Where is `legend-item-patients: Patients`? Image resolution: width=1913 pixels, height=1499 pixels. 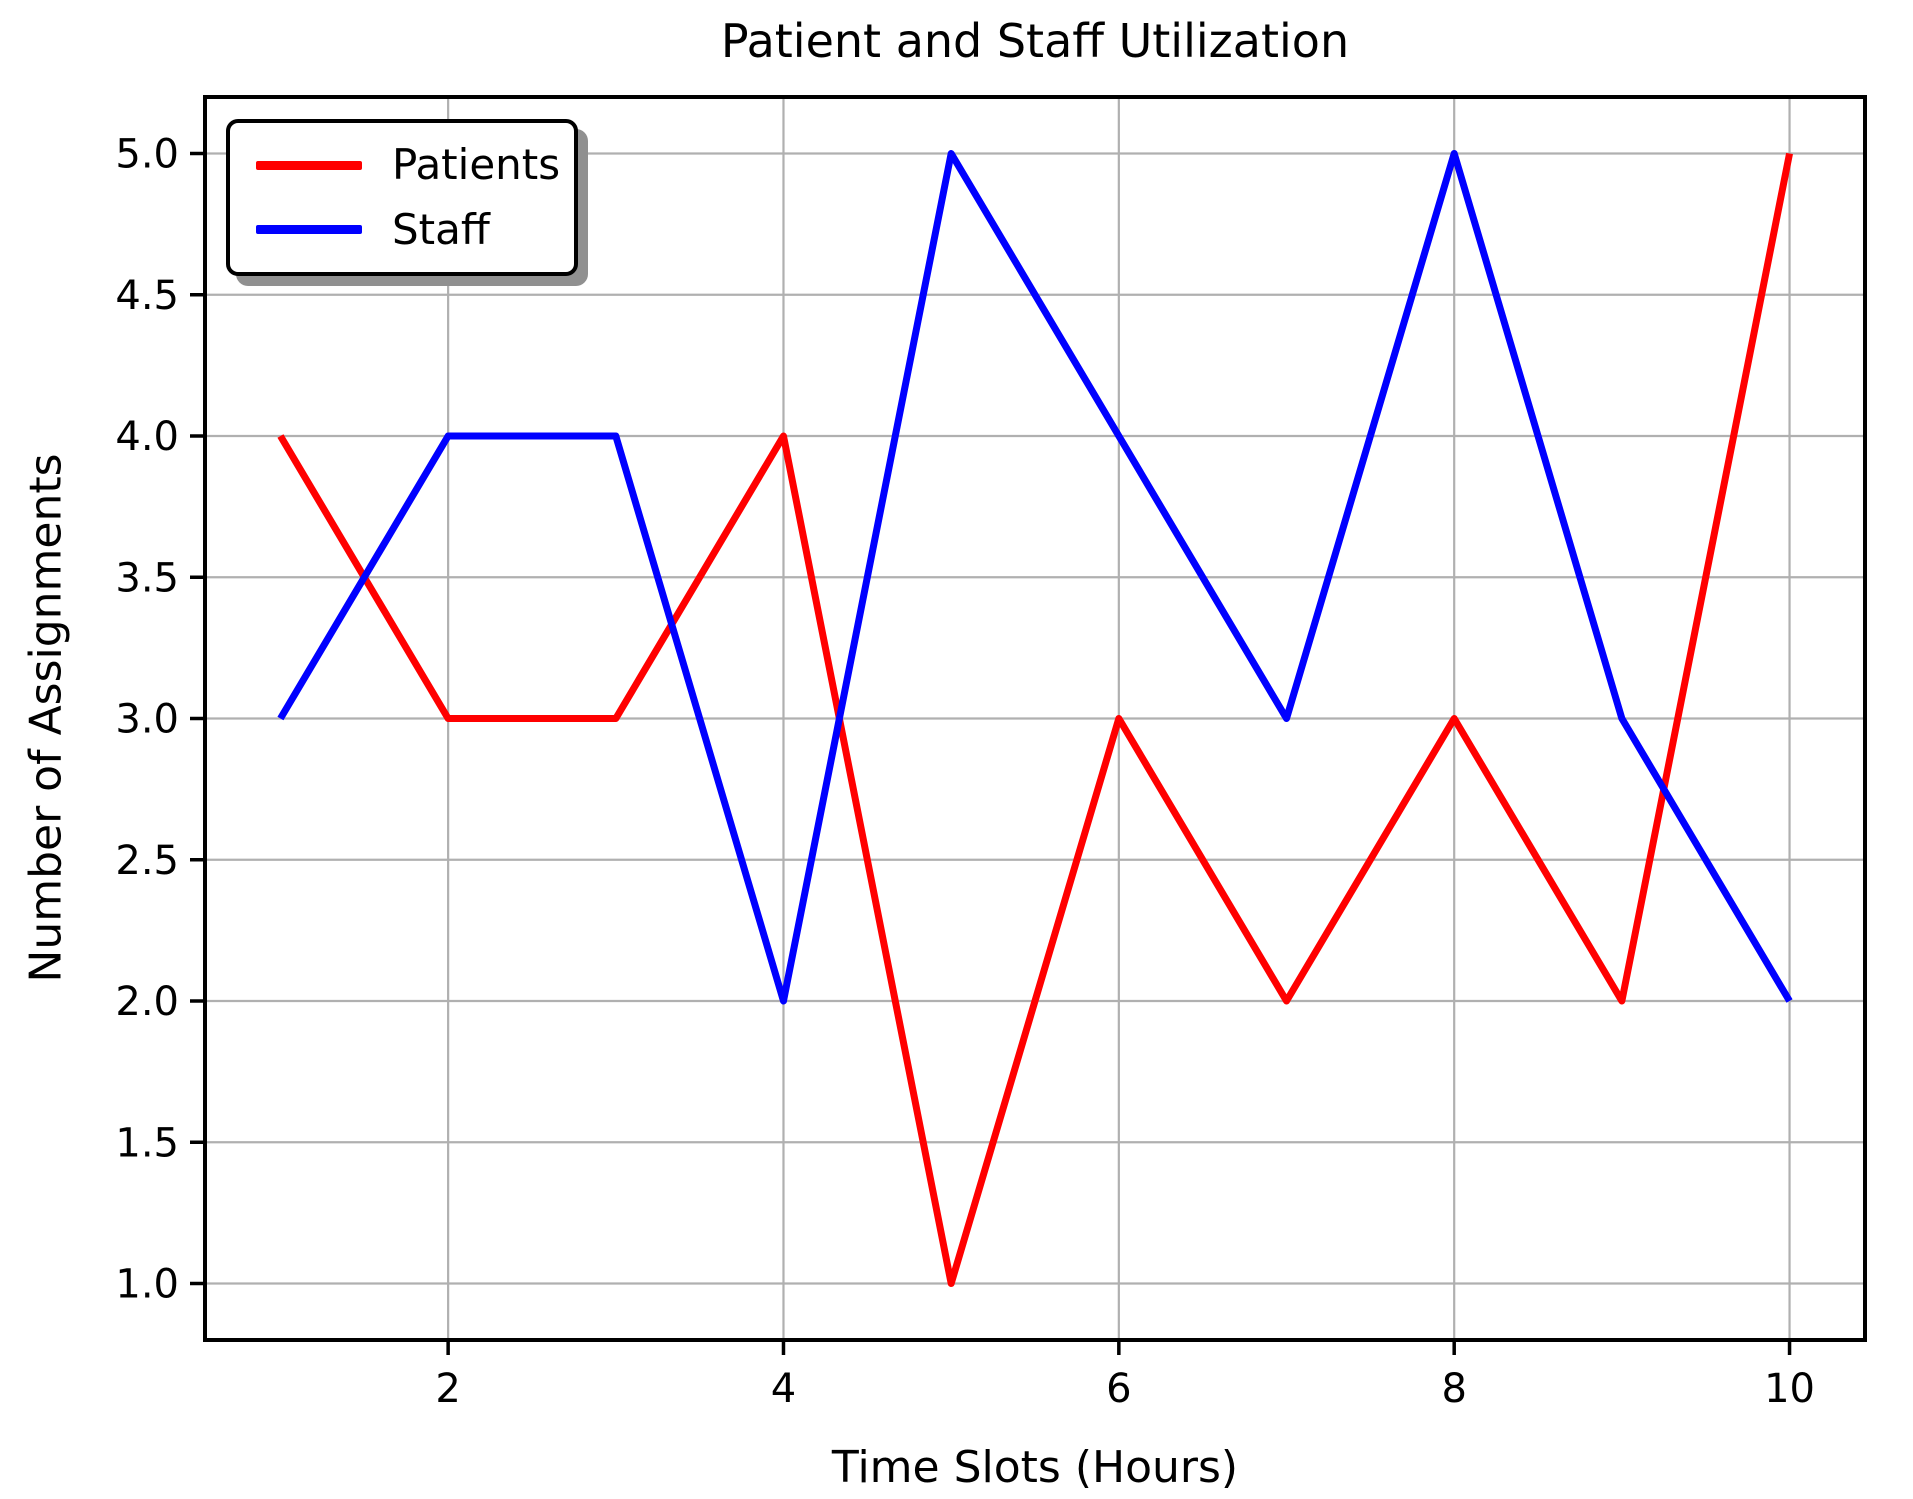 legend-item-patients: Patients is located at coordinates (408, 165).